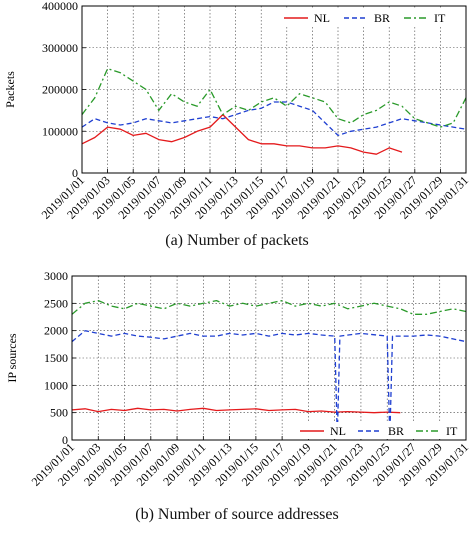  Describe the element at coordinates (60, 48) in the screenshot. I see `y-tick-label: 300000` at that location.